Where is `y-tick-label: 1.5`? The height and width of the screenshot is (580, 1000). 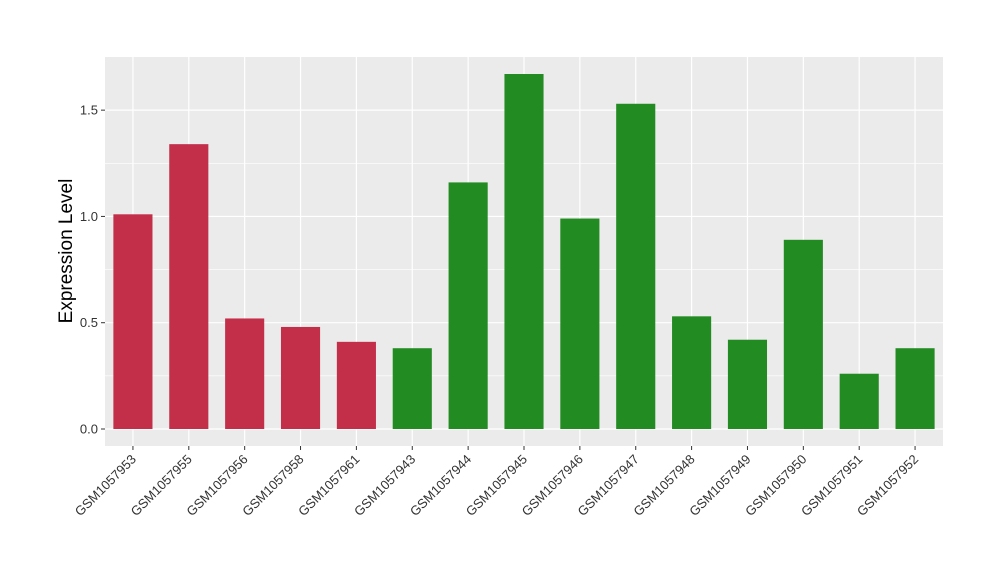
y-tick-label: 1.5 is located at coordinates (89, 110).